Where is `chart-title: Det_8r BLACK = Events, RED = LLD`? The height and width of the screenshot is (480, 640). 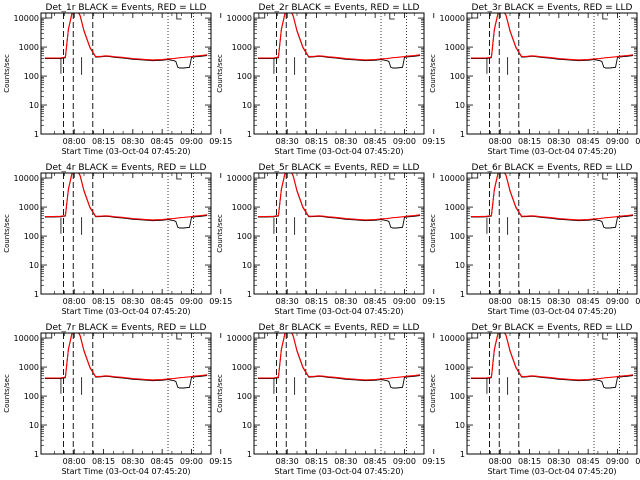
chart-title: Det_8r BLACK = Events, RED = LLD is located at coordinates (339, 328).